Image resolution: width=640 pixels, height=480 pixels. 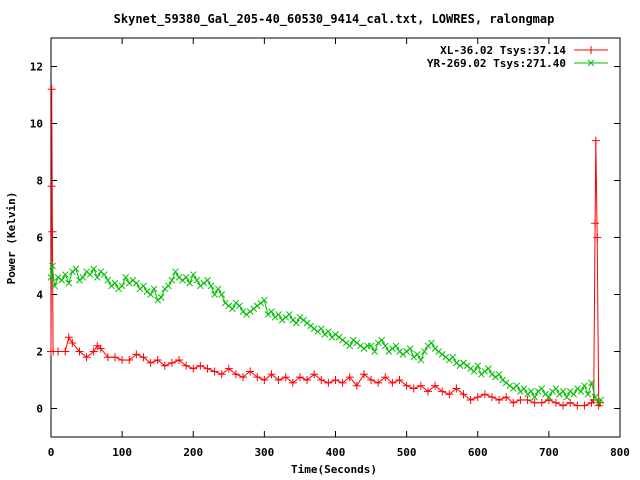 I want to click on x-tick-label: 100, so click(x=122, y=452).